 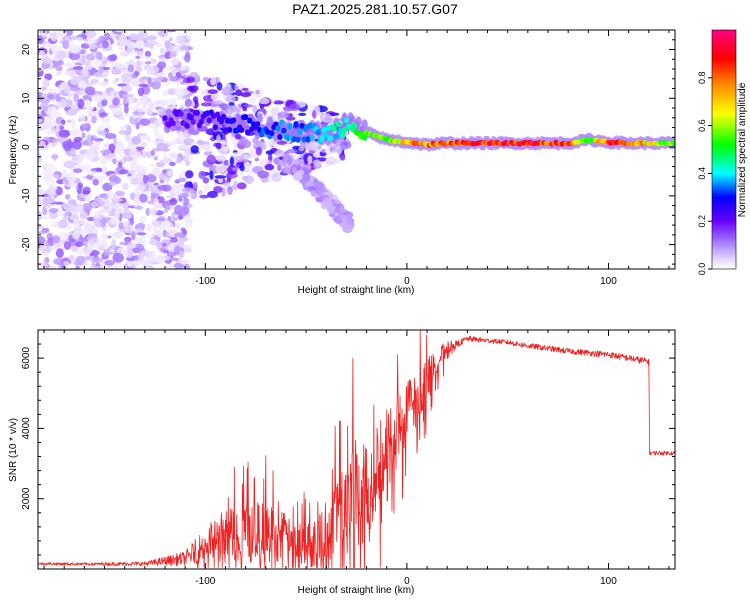 What do you see at coordinates (26, 147) in the screenshot?
I see `spectrogram-ytick-label: 0` at bounding box center [26, 147].